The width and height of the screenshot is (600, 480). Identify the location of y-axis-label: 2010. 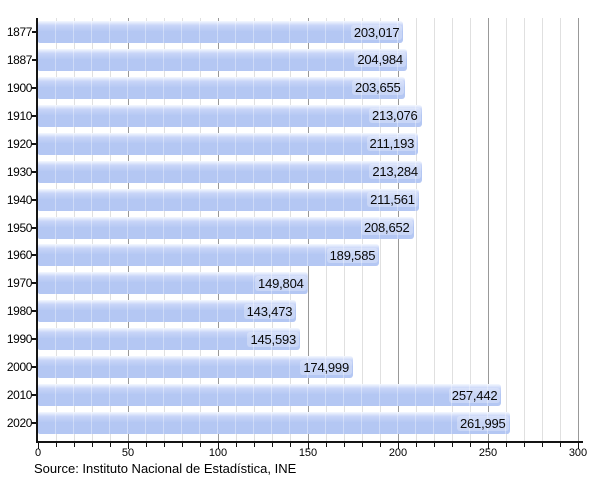
(19, 395).